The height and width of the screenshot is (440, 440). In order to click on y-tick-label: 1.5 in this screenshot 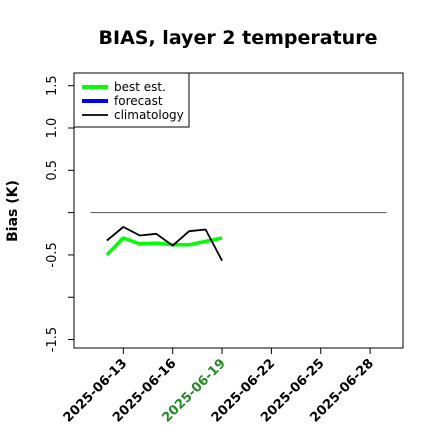, I will do `click(52, 85)`.